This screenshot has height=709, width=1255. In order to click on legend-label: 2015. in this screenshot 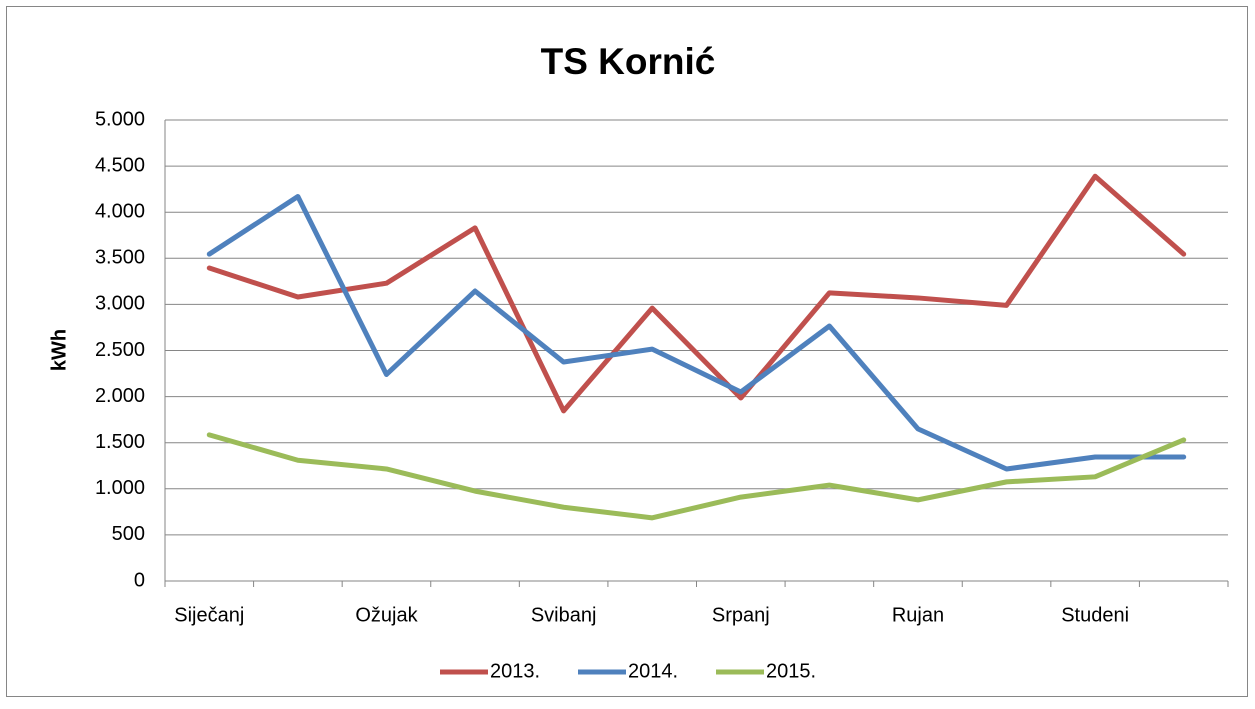, I will do `click(791, 671)`.